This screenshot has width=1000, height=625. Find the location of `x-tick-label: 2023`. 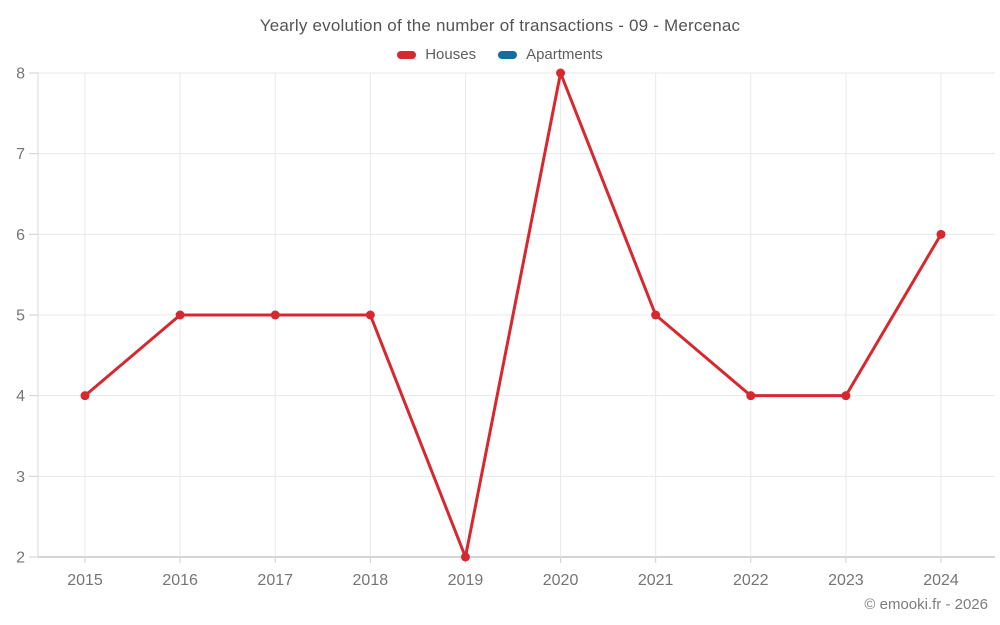

x-tick-label: 2023 is located at coordinates (846, 580).